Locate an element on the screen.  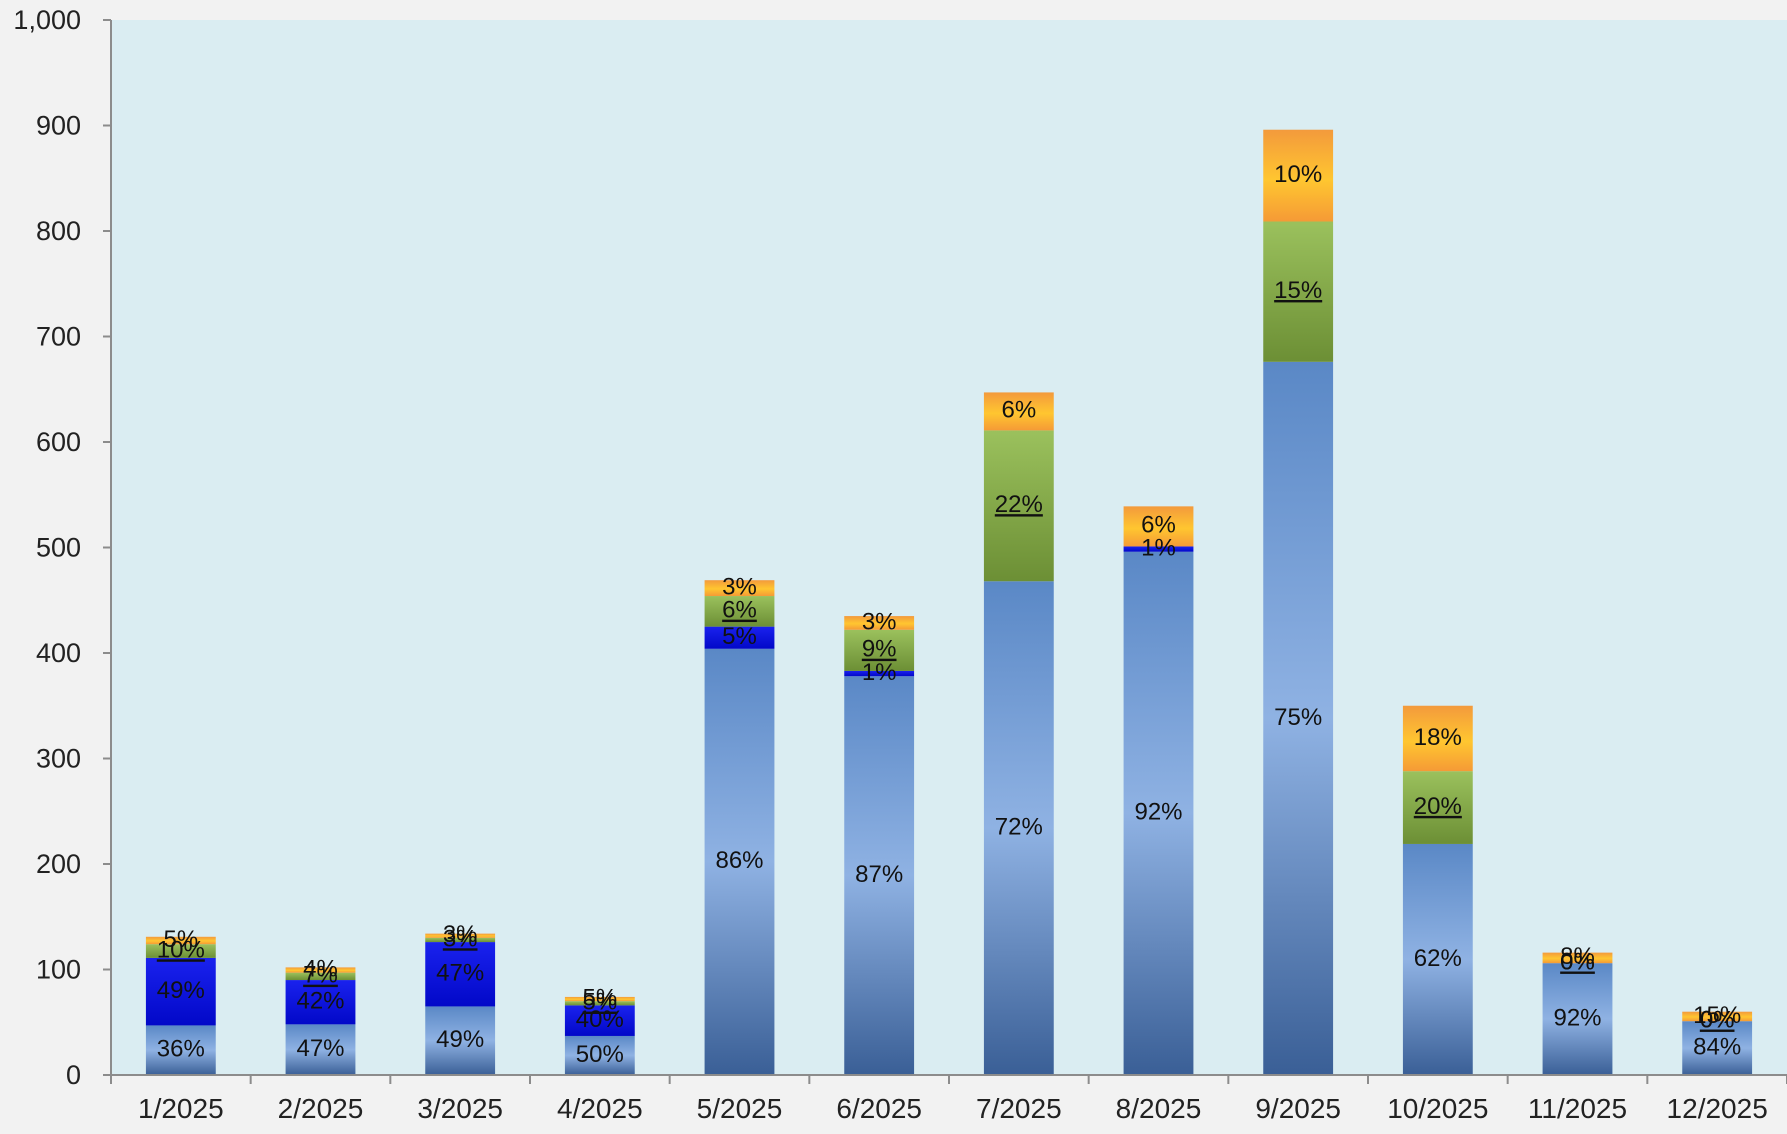
x-tick-label: 8/2025 is located at coordinates (1159, 1108).